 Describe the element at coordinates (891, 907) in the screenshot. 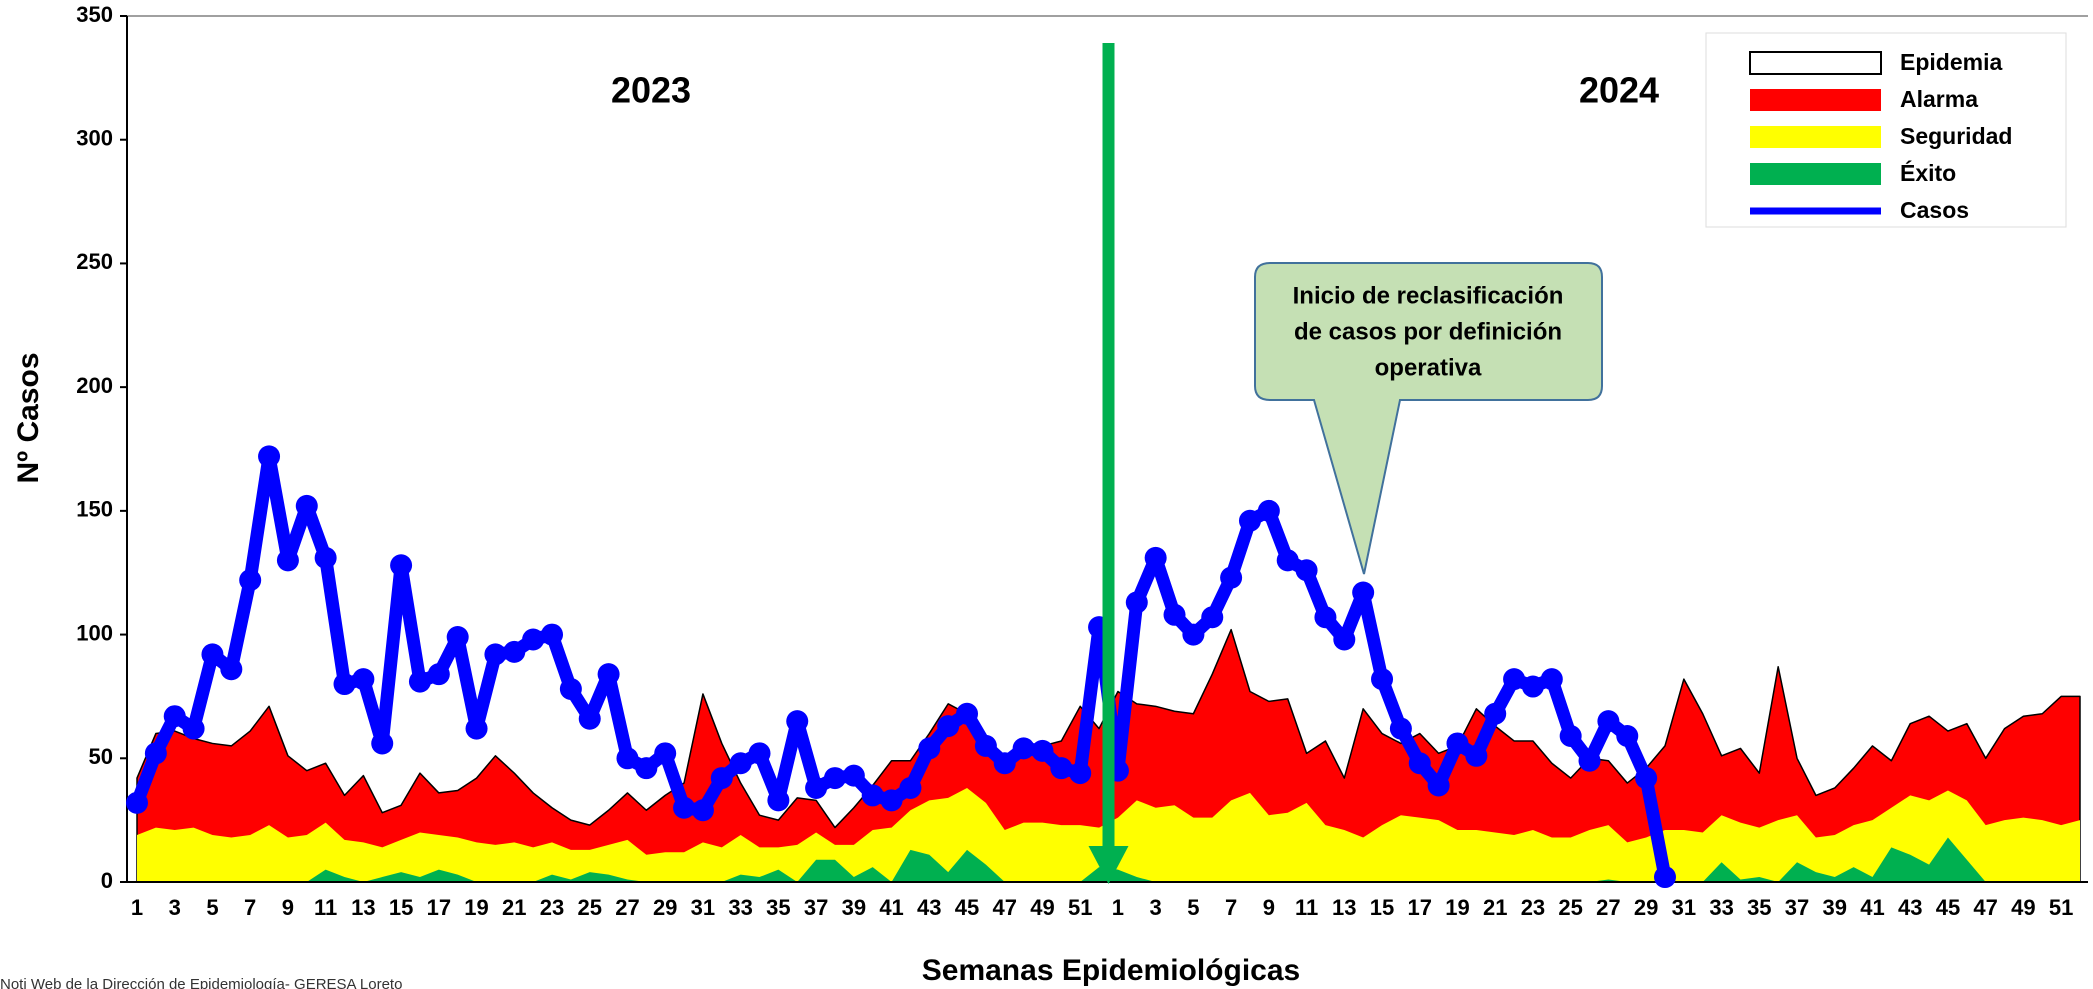

I see `x-tick-label: 41` at that location.